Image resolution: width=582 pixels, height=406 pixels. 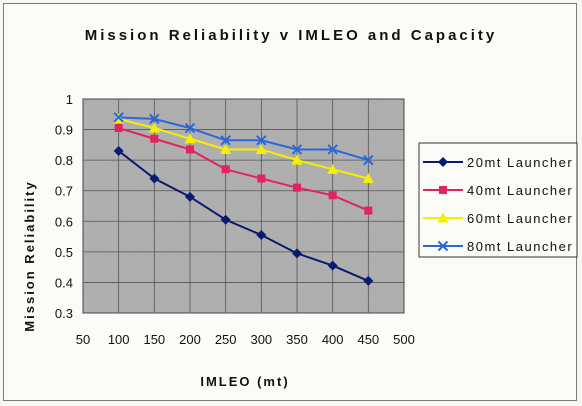 What do you see at coordinates (64, 252) in the screenshot?
I see `y-tick-label: 0.5` at bounding box center [64, 252].